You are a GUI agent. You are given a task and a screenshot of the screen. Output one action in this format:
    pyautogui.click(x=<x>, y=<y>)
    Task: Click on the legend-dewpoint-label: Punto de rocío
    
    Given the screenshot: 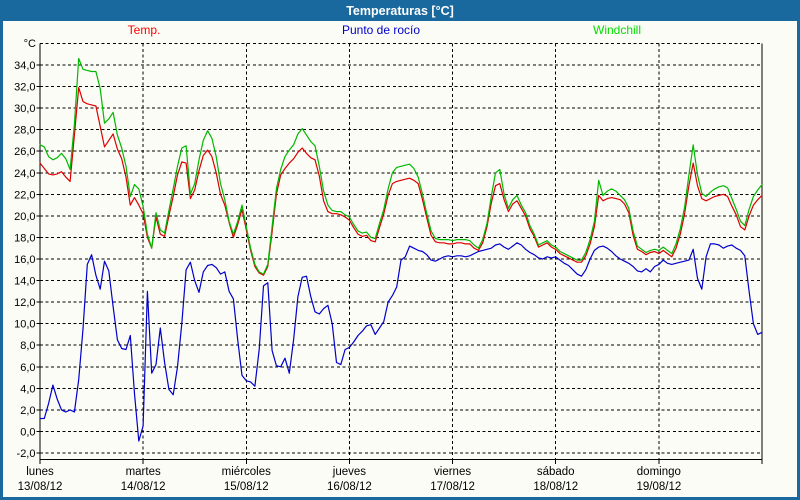 What is the action you would take?
    pyautogui.click(x=381, y=30)
    